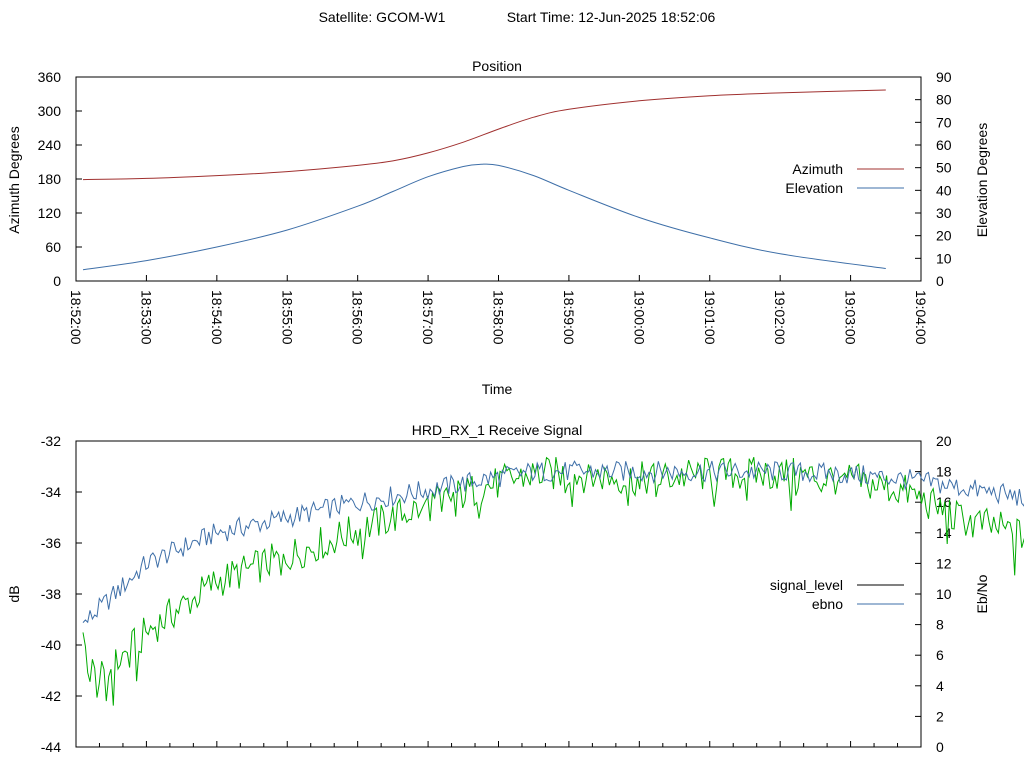 The image size is (1024, 768). I want to click on elevation-tick-label: 30, so click(944, 213).